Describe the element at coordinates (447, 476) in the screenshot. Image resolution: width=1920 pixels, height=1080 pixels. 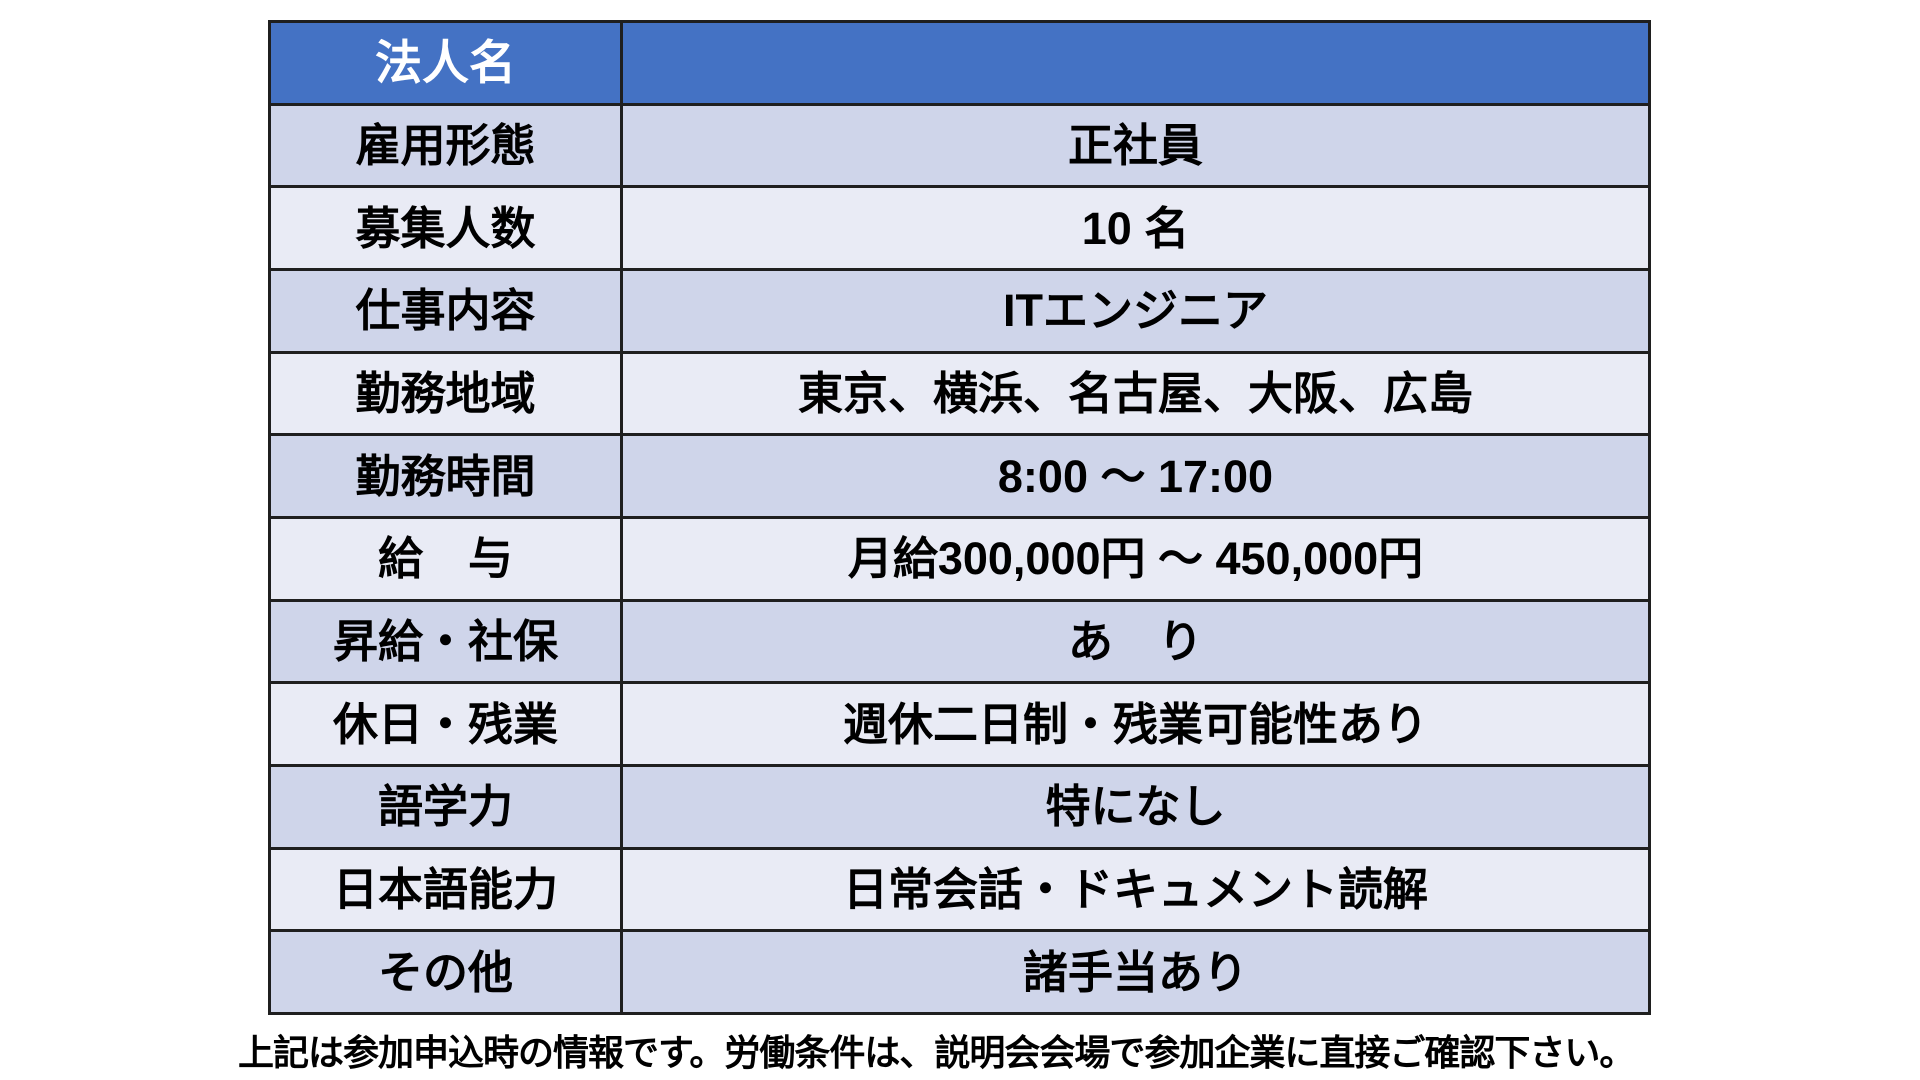
I see `row-label: 勤務時間` at that location.